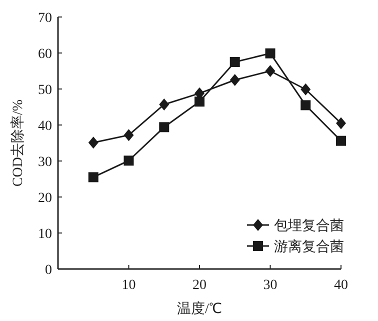  What do you see at coordinates (18, 143) in the screenshot?
I see `y-axis-title: COD去除率/%` at bounding box center [18, 143].